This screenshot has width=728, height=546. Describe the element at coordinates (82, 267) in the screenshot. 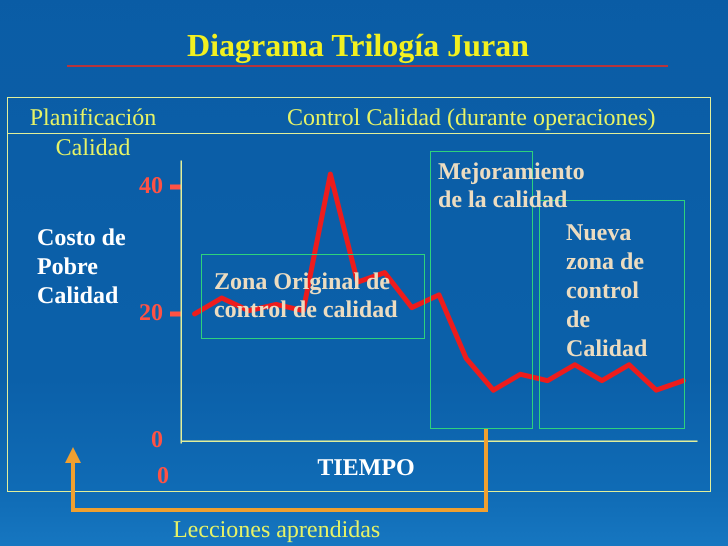

I see `y-axis-title: Costo de Pobre Calidad` at that location.